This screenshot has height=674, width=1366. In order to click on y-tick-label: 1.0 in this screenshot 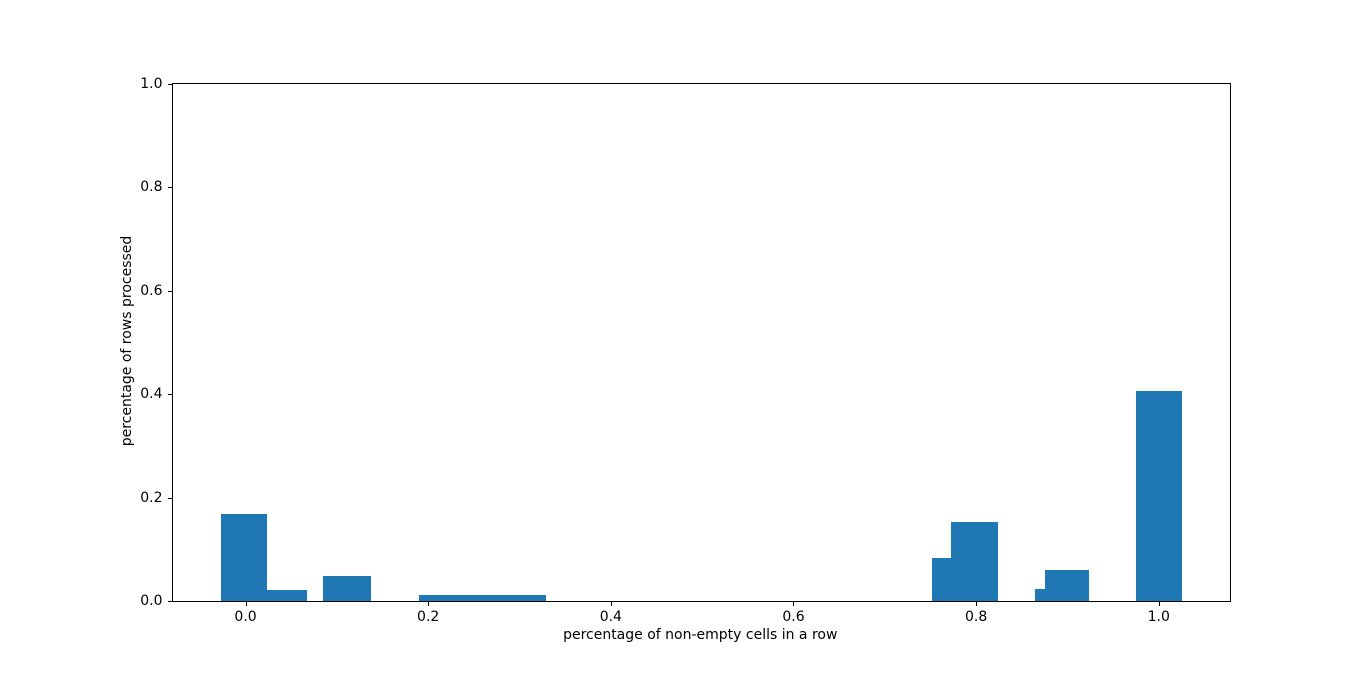, I will do `click(151, 83)`.